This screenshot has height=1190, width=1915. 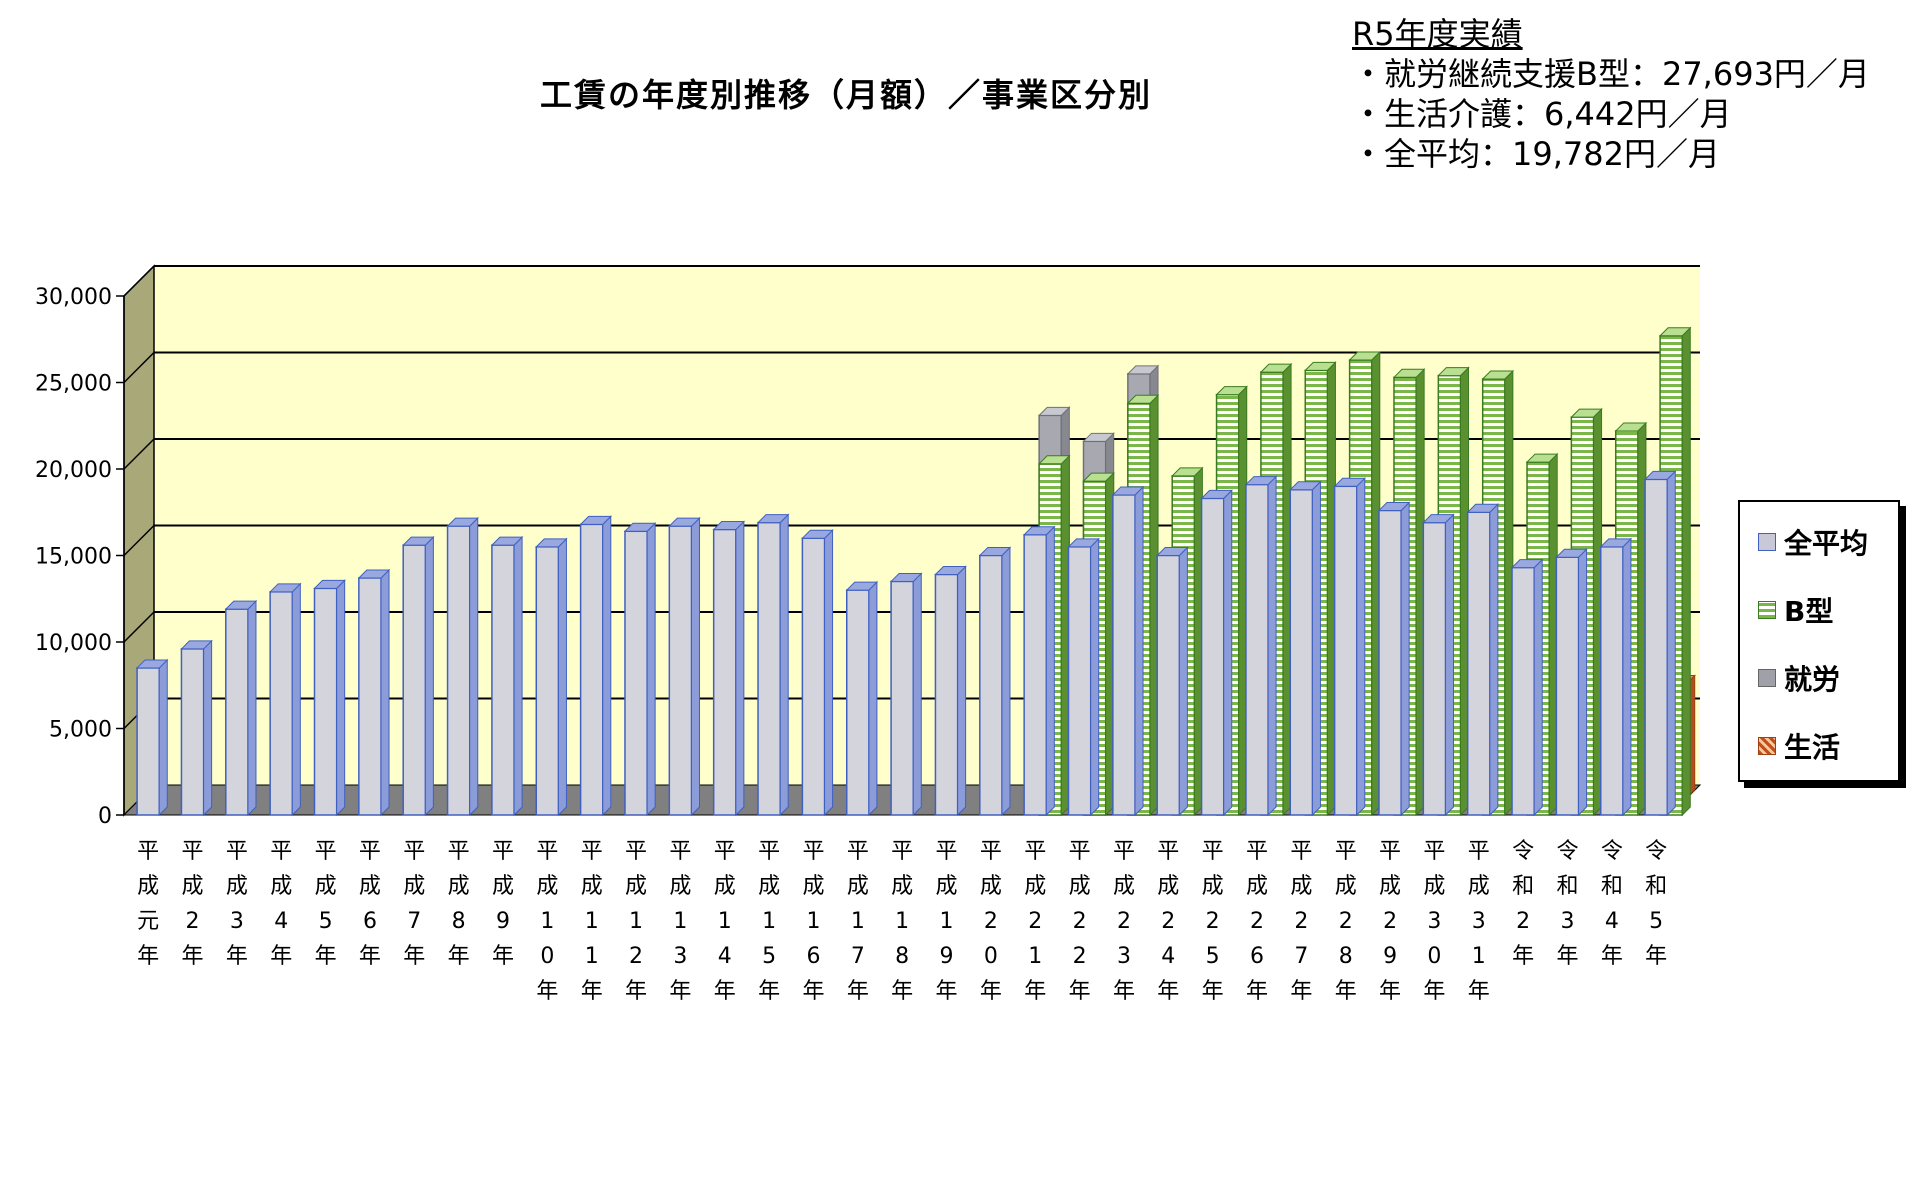 What do you see at coordinates (1767, 746) in the screenshot?
I see `legend-swatch-seikatsu` at bounding box center [1767, 746].